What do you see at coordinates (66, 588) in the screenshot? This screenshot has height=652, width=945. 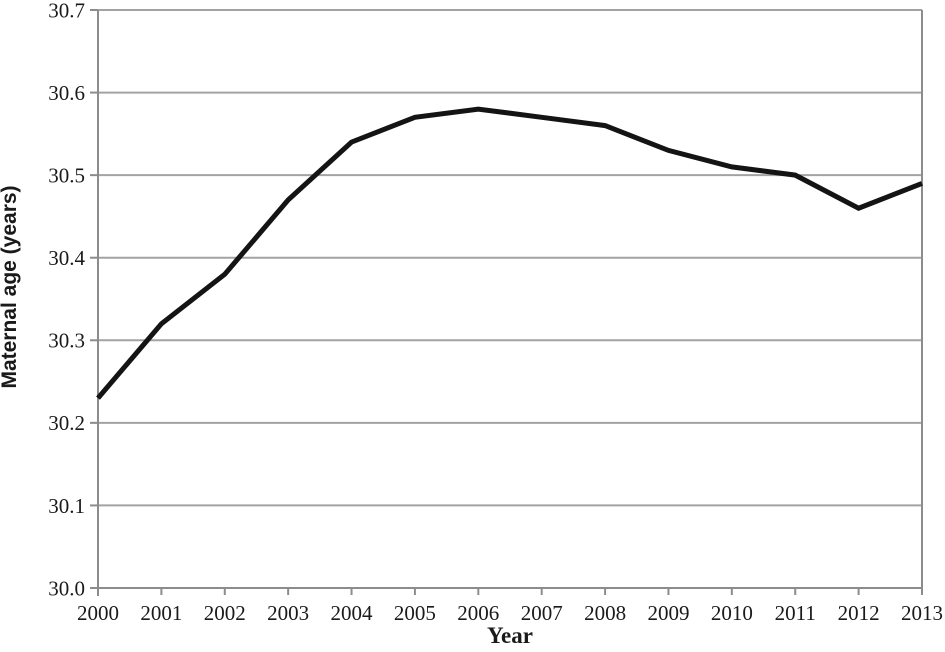 I see `y-tick-label: 30.0` at bounding box center [66, 588].